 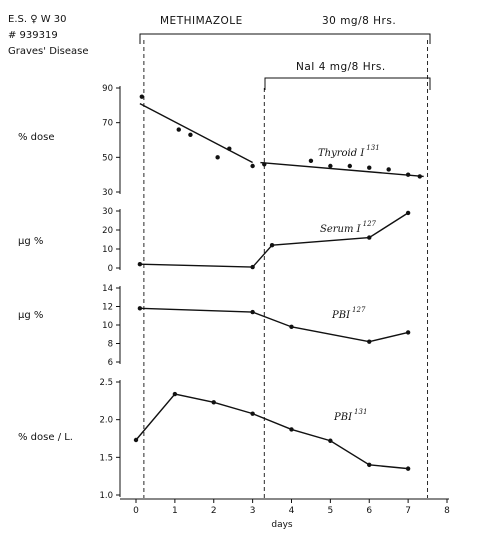 What do you see at coordinates (107, 308) in the screenshot?
I see `y-tick-label: 12` at bounding box center [107, 308].